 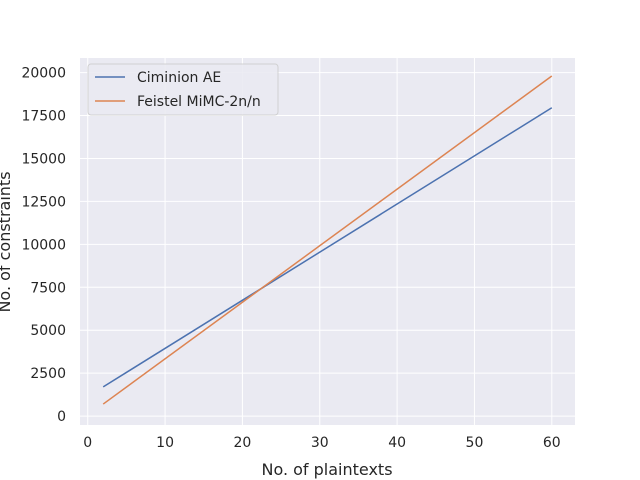 I want to click on y-axis-label: No. of constraints, so click(x=7, y=241).